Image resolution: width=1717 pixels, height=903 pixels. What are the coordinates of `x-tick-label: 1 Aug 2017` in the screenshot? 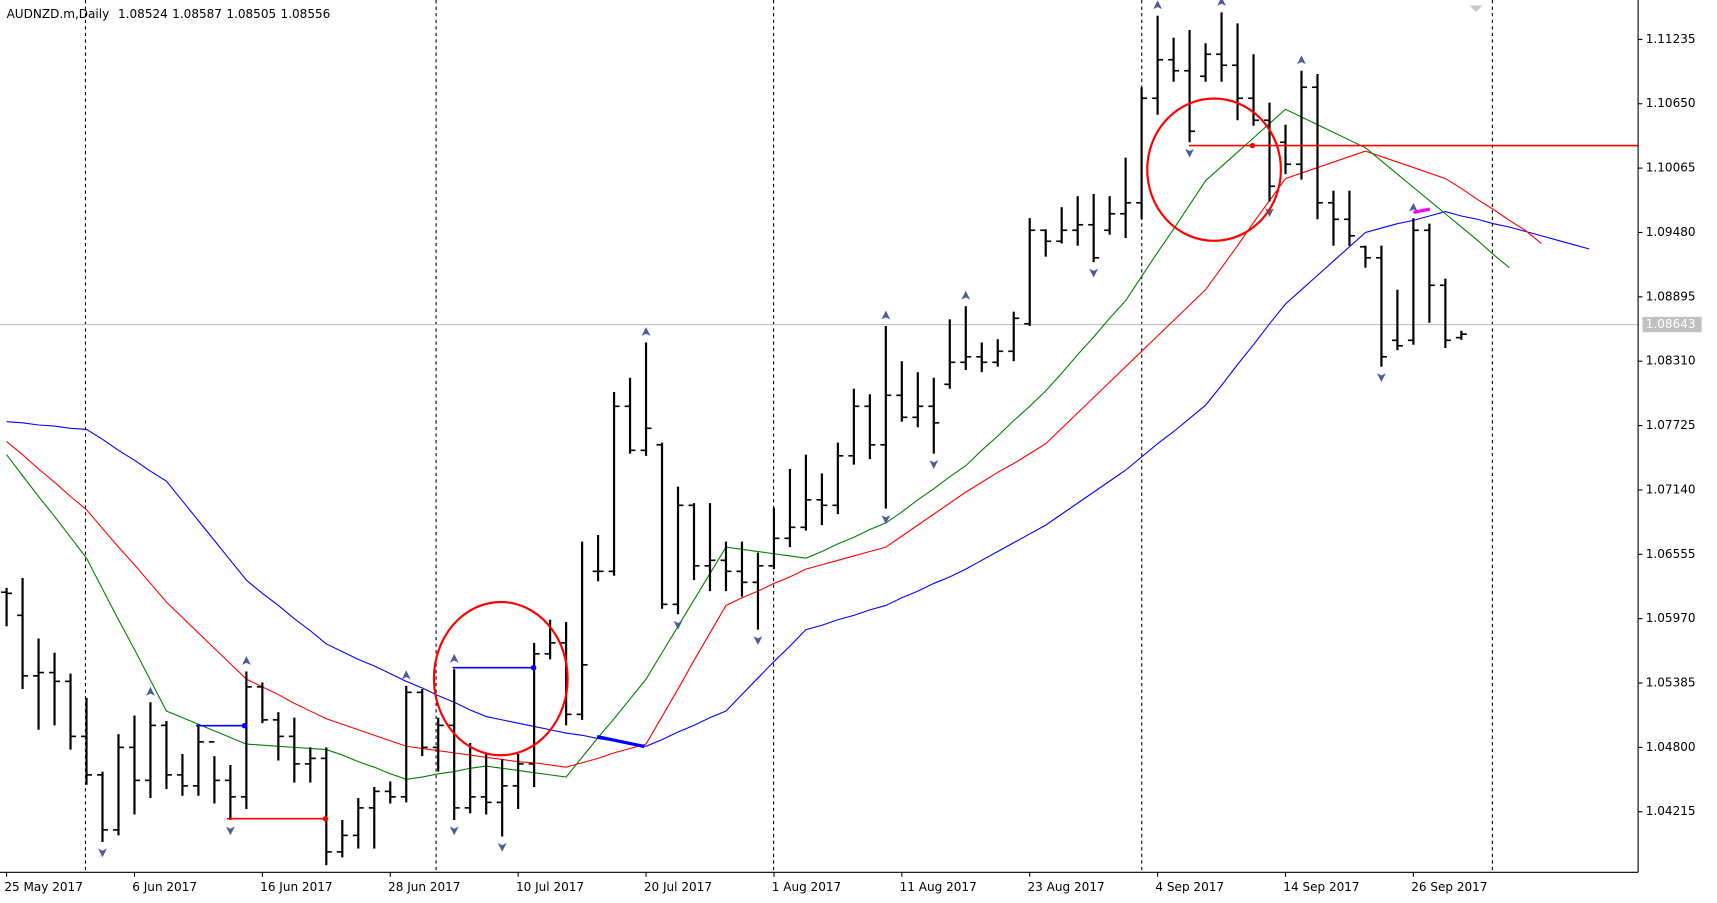 It's located at (806, 887).